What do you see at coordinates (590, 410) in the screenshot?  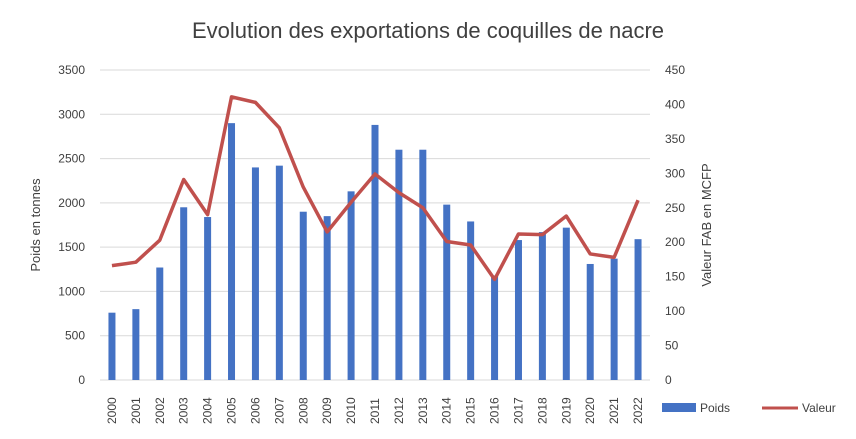 I see `x-tick-label: 2020` at bounding box center [590, 410].